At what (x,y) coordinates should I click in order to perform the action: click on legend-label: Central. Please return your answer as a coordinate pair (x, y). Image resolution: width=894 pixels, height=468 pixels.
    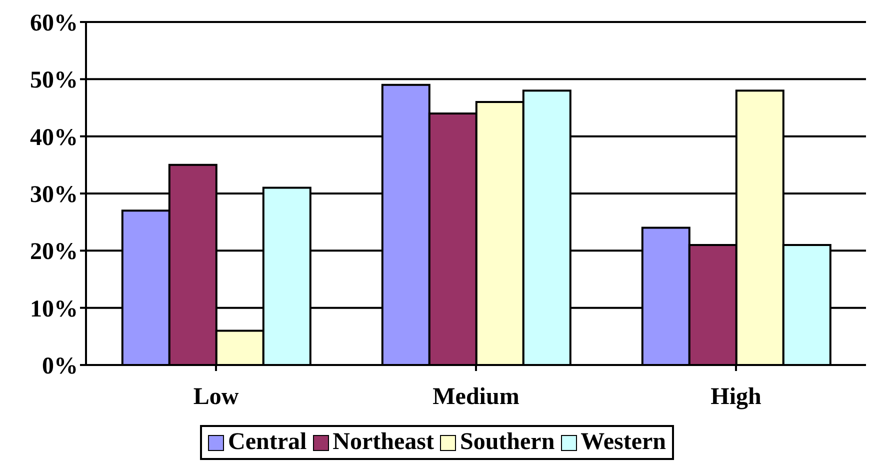
    Looking at the image, I should click on (267, 442).